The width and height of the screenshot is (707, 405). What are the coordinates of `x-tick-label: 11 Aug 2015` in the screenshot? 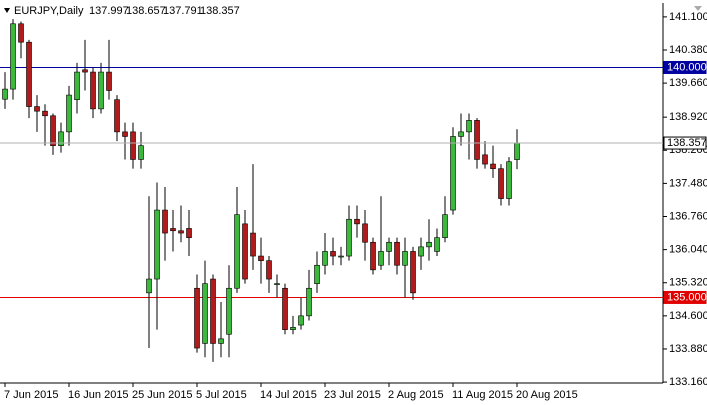 It's located at (482, 395).